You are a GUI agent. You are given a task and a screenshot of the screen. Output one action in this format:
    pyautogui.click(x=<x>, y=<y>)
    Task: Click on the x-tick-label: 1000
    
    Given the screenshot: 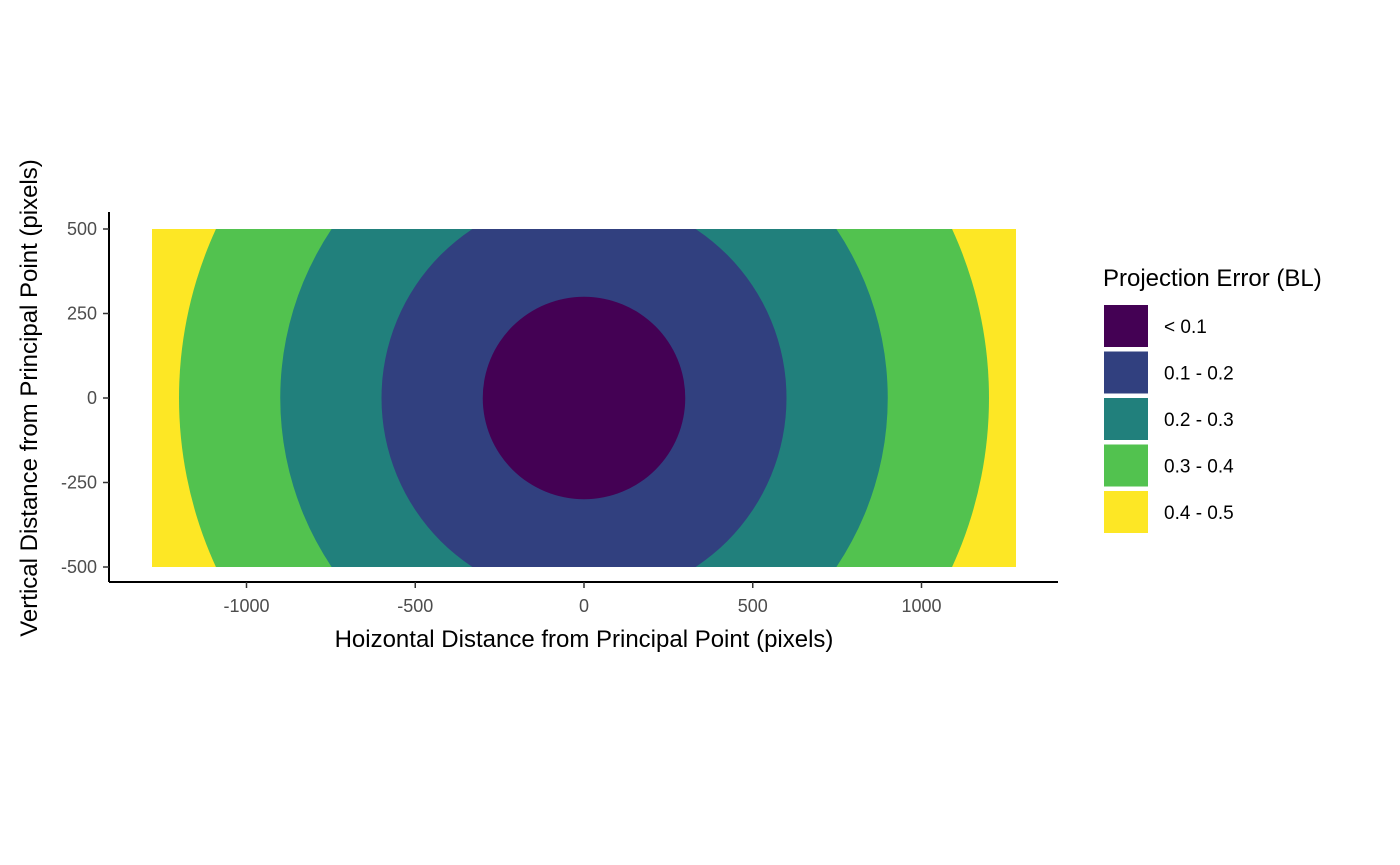 What is the action you would take?
    pyautogui.click(x=921, y=606)
    